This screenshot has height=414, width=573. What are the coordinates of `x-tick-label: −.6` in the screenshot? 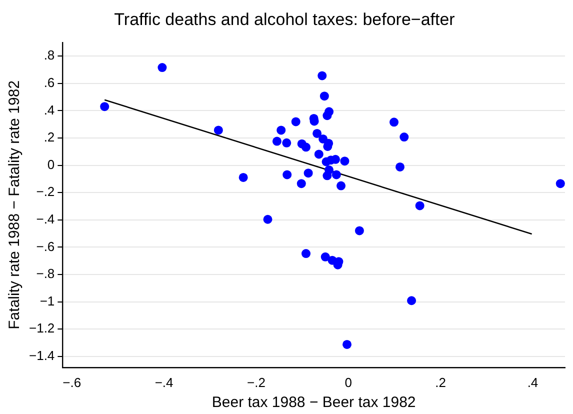 It's located at (72, 382).